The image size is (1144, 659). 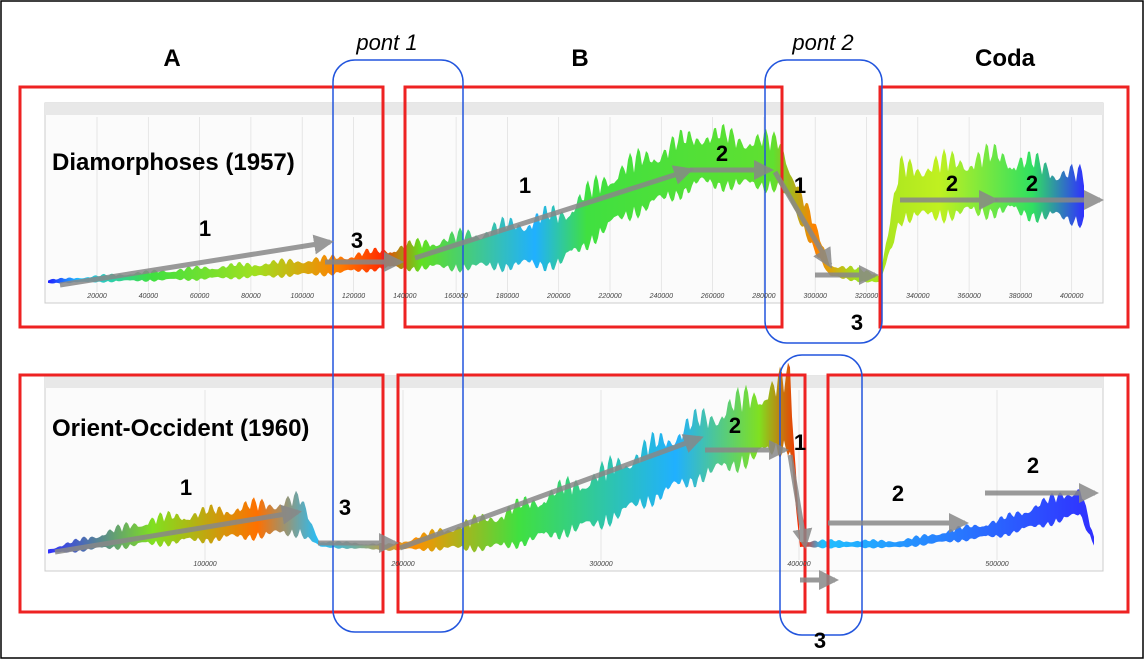 What do you see at coordinates (661, 296) in the screenshot?
I see `tick-label: 240000` at bounding box center [661, 296].